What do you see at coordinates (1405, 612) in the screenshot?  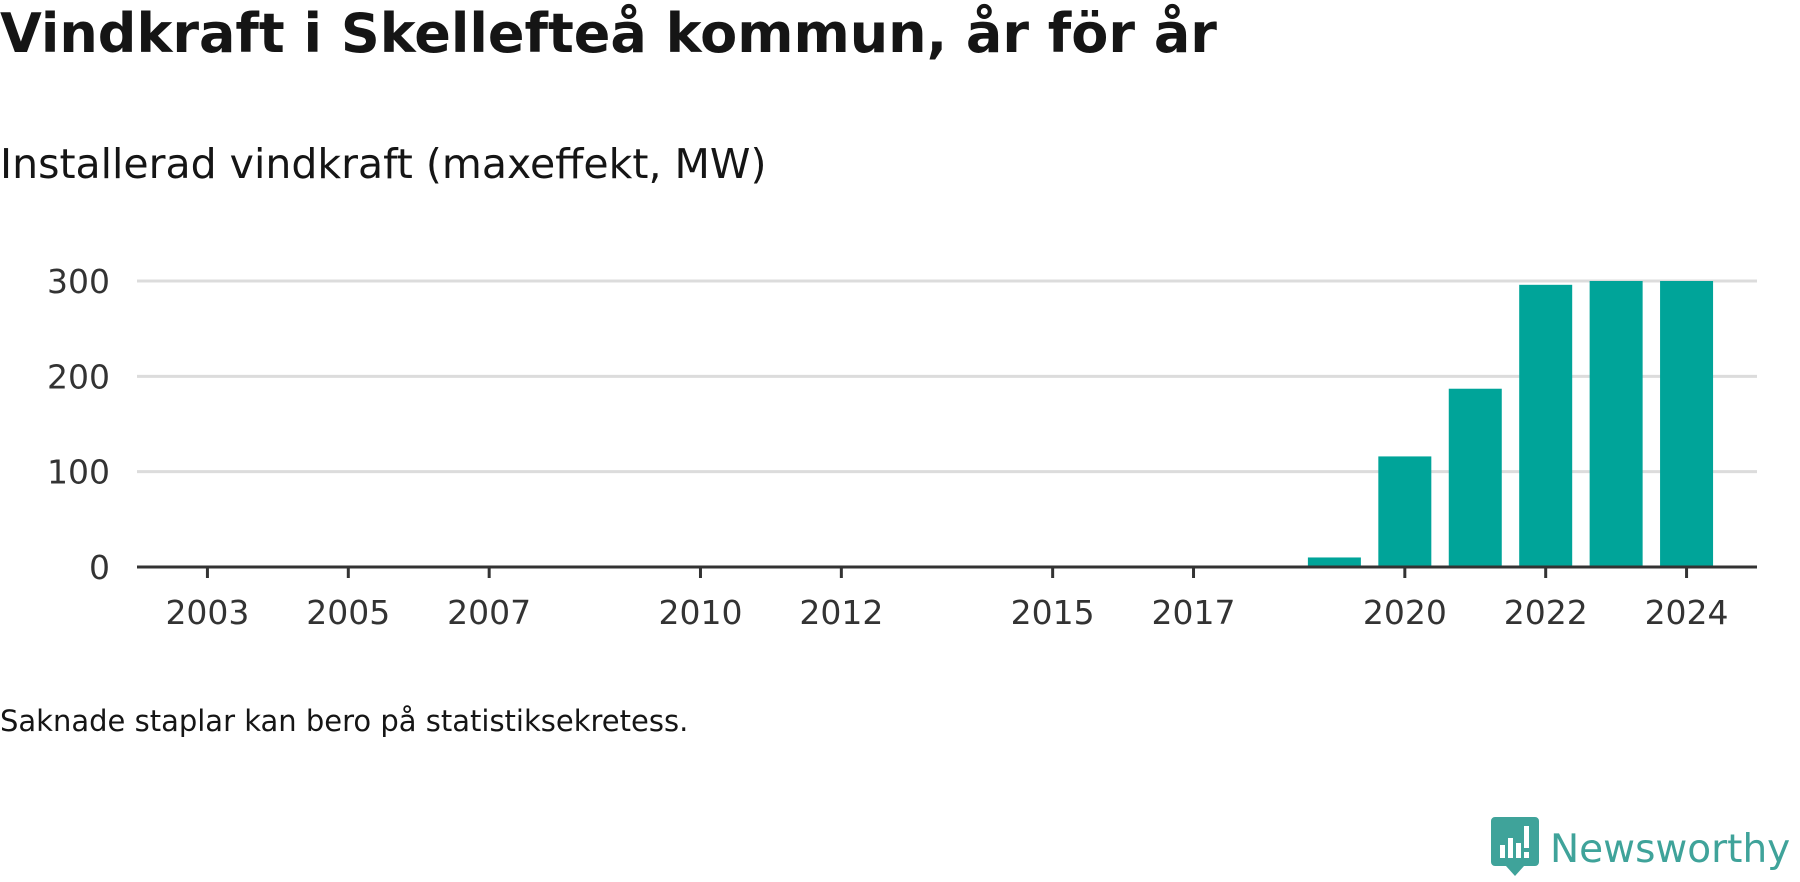 I see `x-tick-label: 2020` at bounding box center [1405, 612].